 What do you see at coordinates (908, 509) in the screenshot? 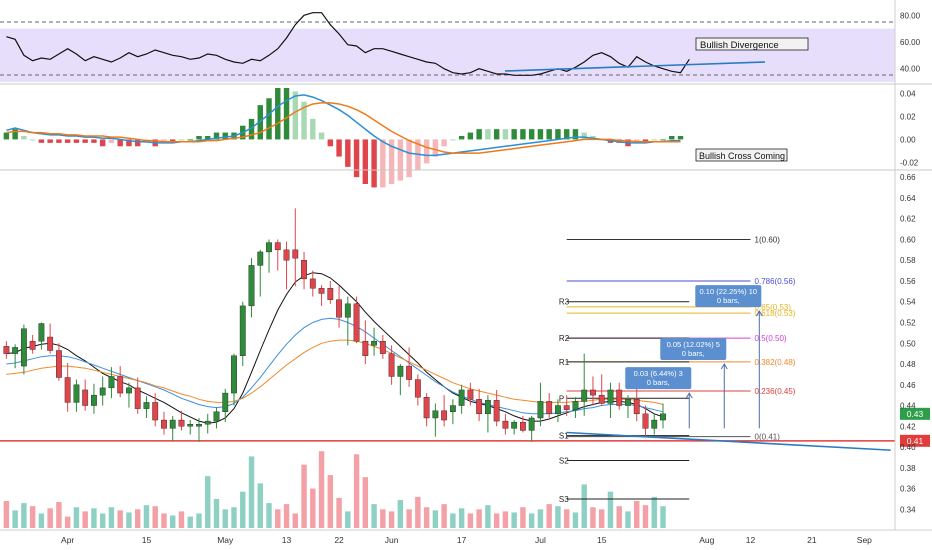
I see `price-y-tick-label: 0.34` at bounding box center [908, 509].